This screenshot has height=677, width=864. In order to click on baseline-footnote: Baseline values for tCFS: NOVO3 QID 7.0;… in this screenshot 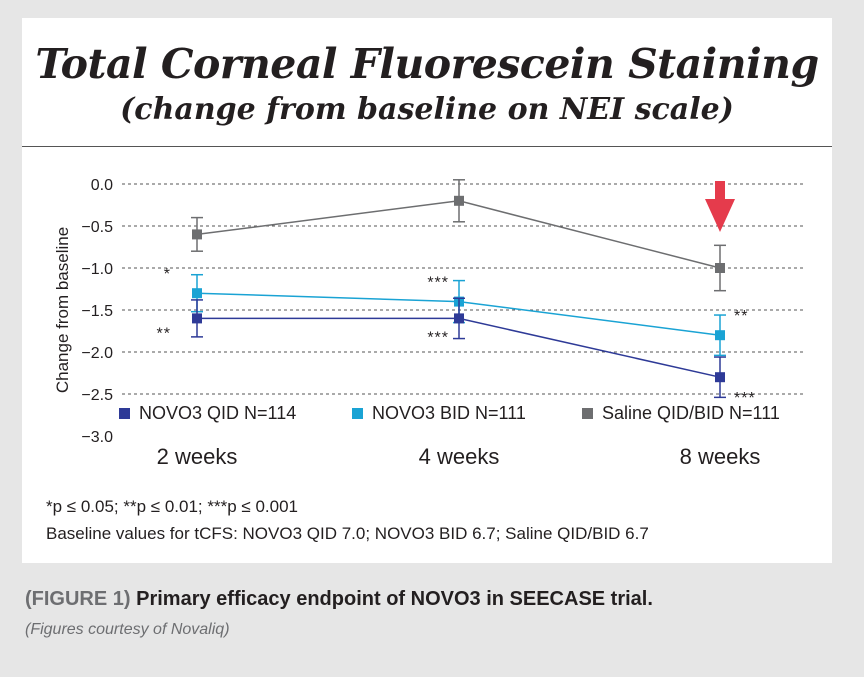, I will do `click(347, 533)`.